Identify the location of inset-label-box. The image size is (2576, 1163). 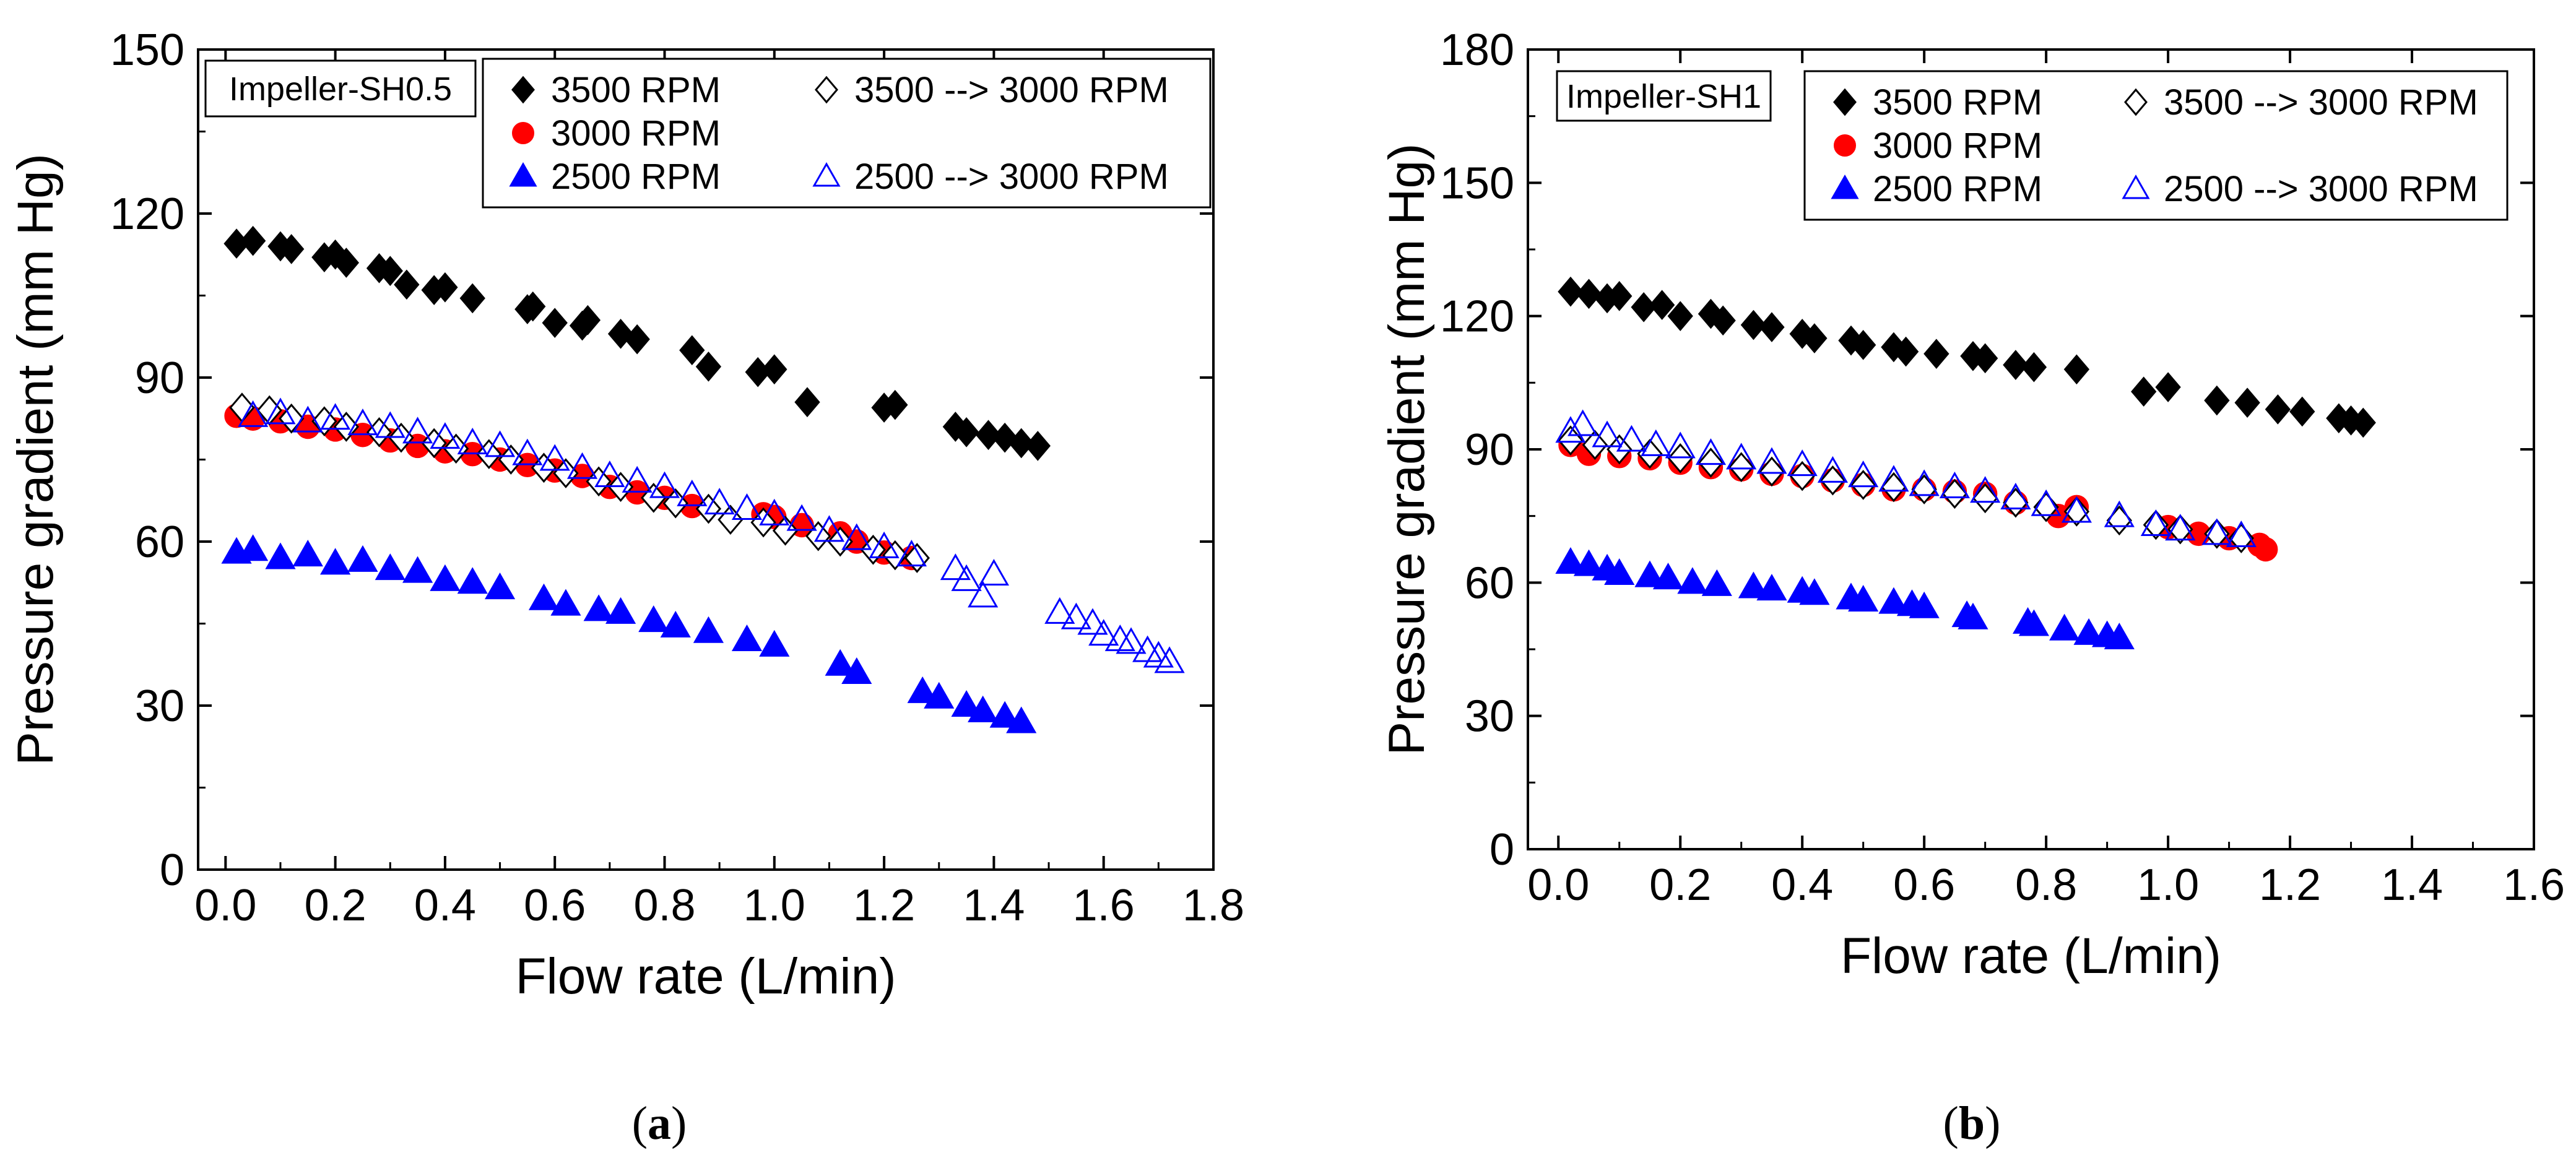
(1664, 96).